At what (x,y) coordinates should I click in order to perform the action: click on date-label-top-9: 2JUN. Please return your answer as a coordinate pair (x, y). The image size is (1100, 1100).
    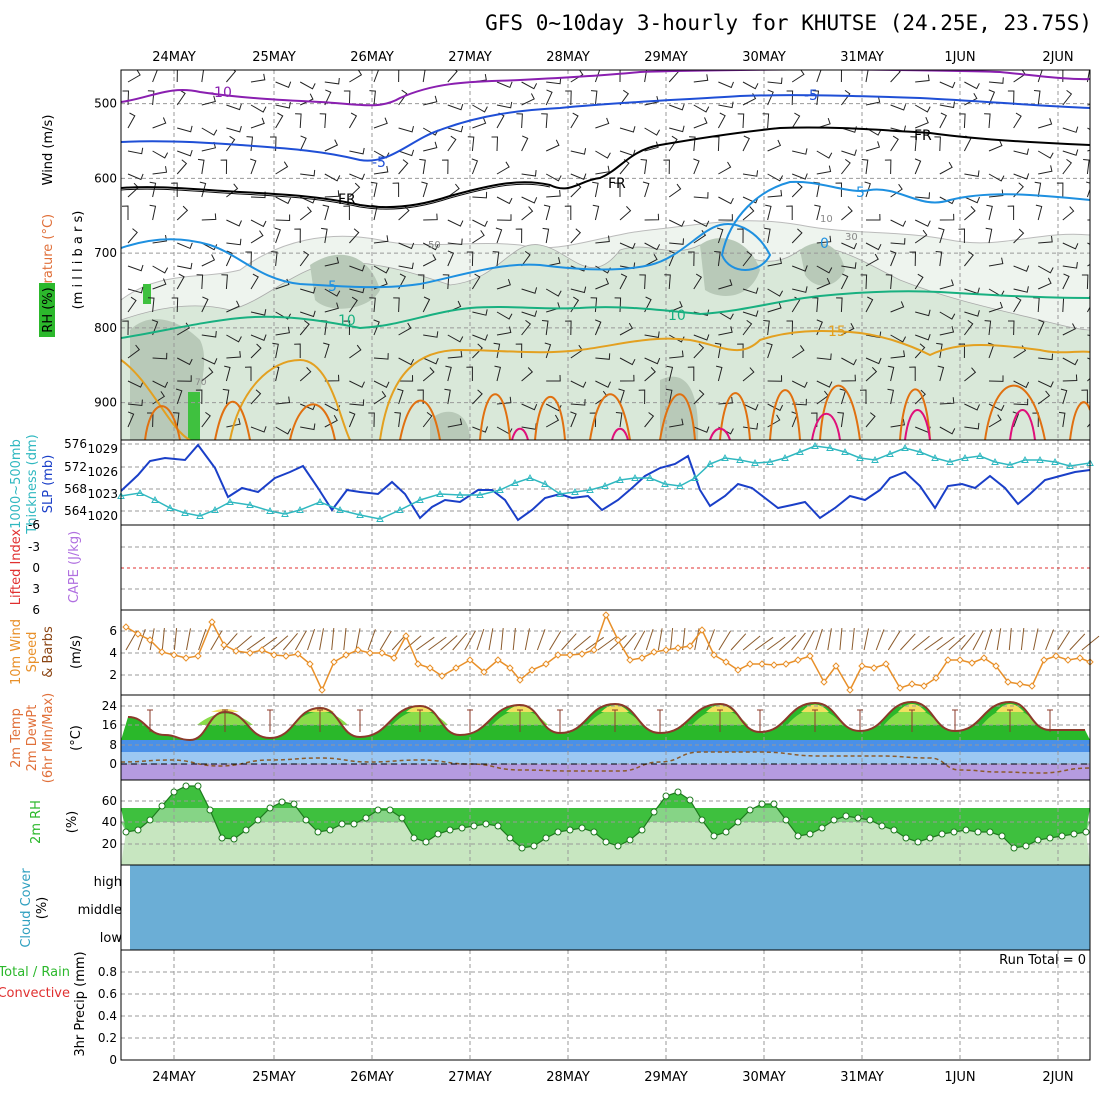
    Looking at the image, I should click on (1057, 57).